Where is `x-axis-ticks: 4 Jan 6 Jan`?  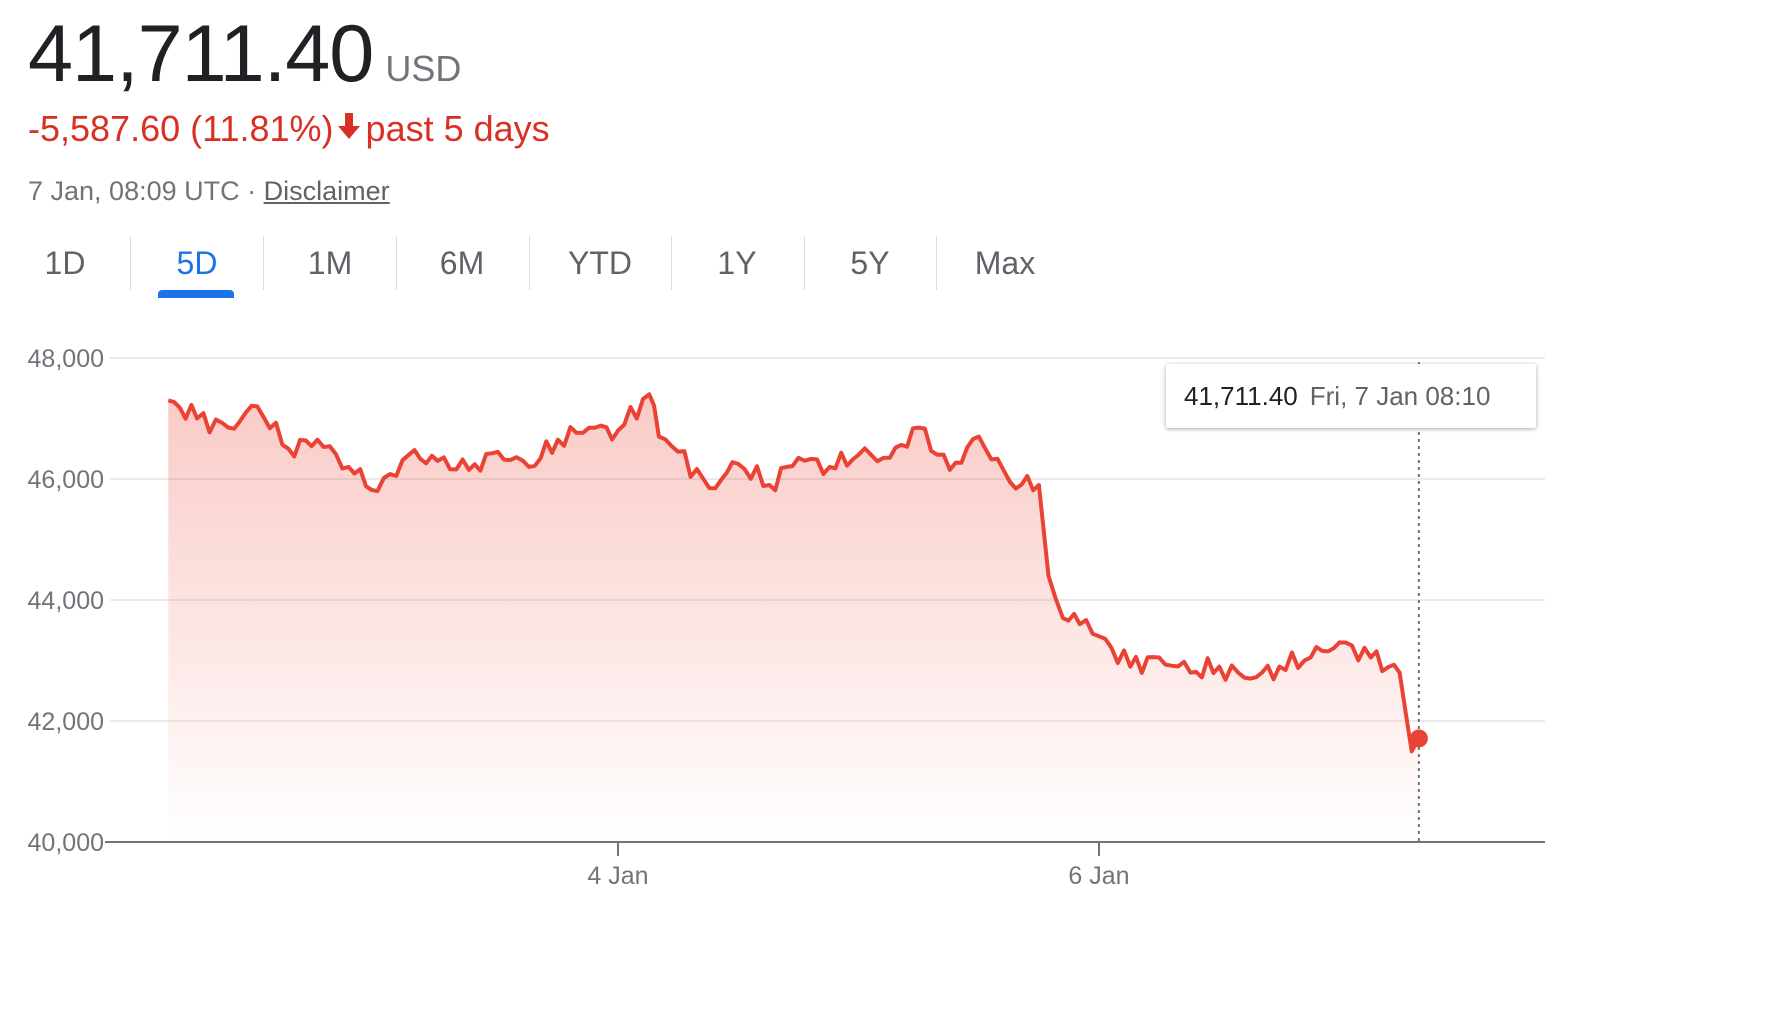
x-axis-ticks: 4 Jan 6 Jan is located at coordinates (858, 866).